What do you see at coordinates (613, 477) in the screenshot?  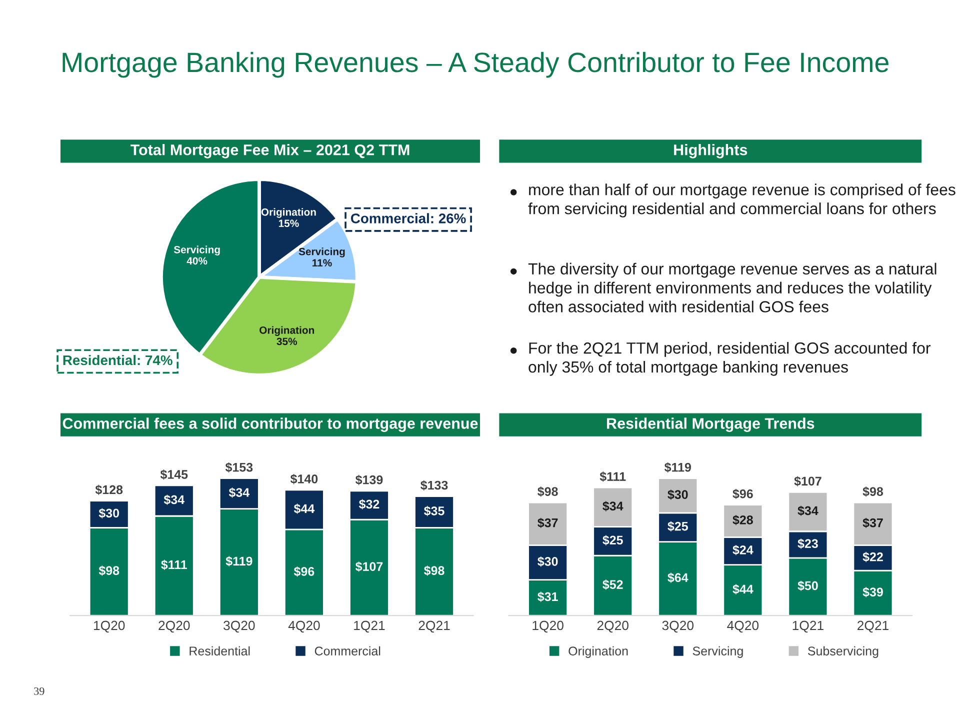 I see `total-label: $111` at bounding box center [613, 477].